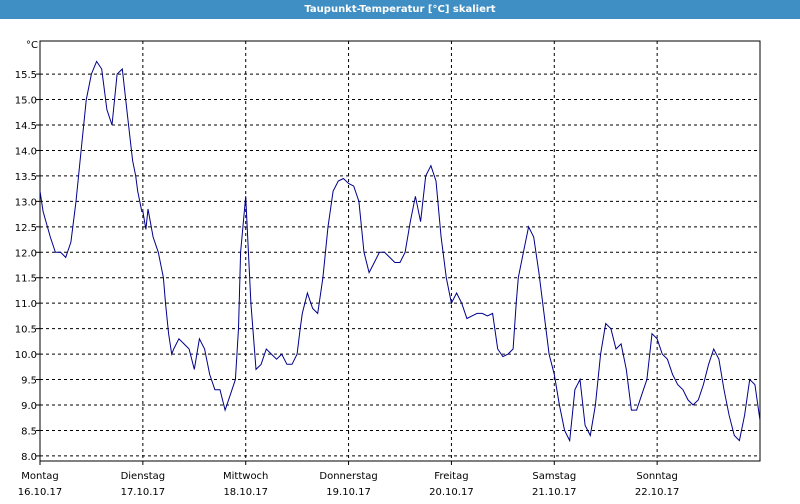  What do you see at coordinates (26, 228) in the screenshot?
I see `y-tick-label: 12.5` at bounding box center [26, 228].